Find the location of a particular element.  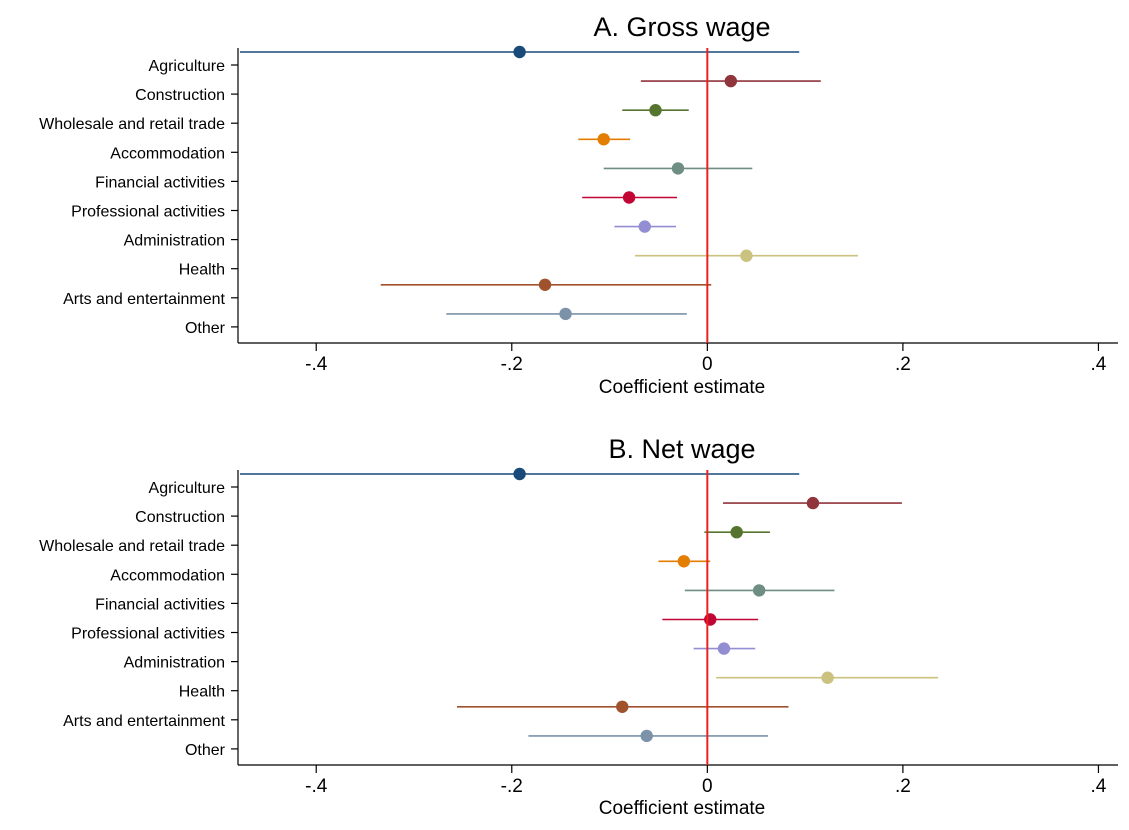

panel-title: A. Gross wage is located at coordinates (681, 27).